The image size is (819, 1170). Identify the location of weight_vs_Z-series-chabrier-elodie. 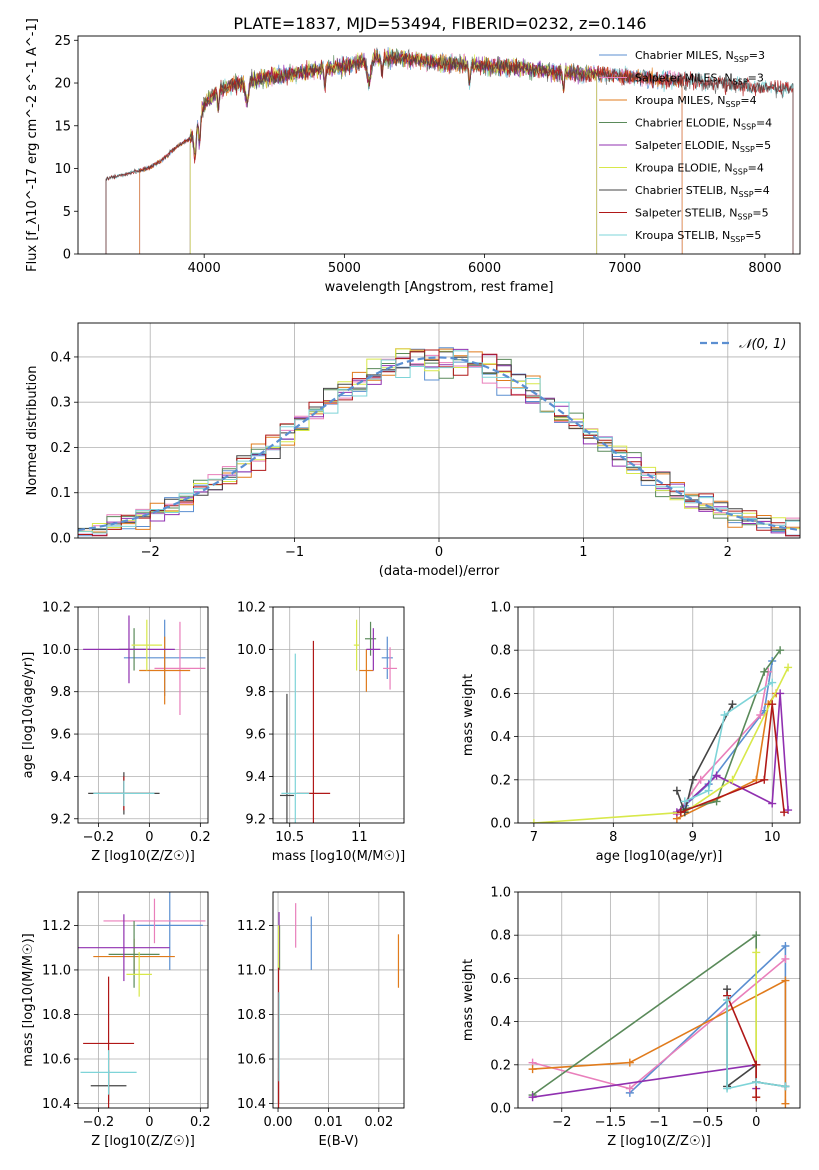
(644, 1014).